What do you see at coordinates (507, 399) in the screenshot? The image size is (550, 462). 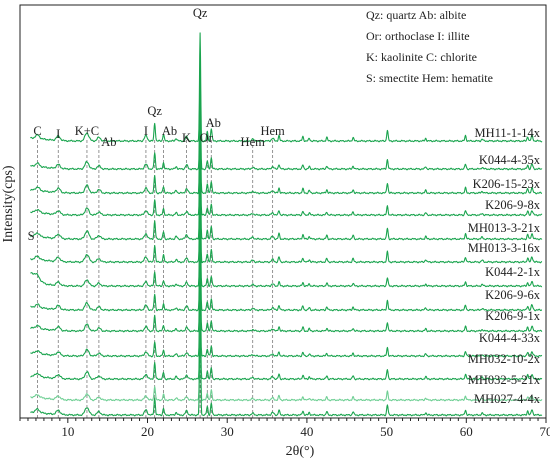 I see `series-label: MH027-4-4x` at bounding box center [507, 399].